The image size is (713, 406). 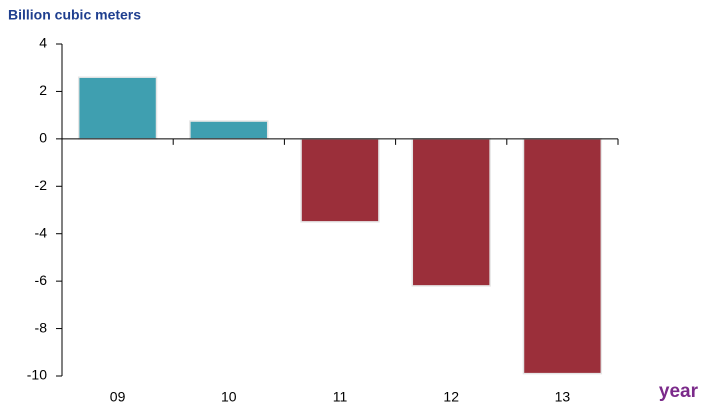 I want to click on y-axis-label: Billion cubic meters, so click(x=74, y=15).